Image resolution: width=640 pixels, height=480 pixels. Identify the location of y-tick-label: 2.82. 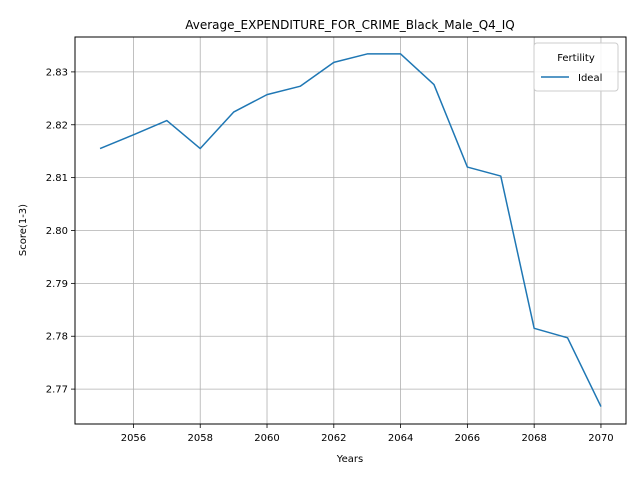
(57, 125).